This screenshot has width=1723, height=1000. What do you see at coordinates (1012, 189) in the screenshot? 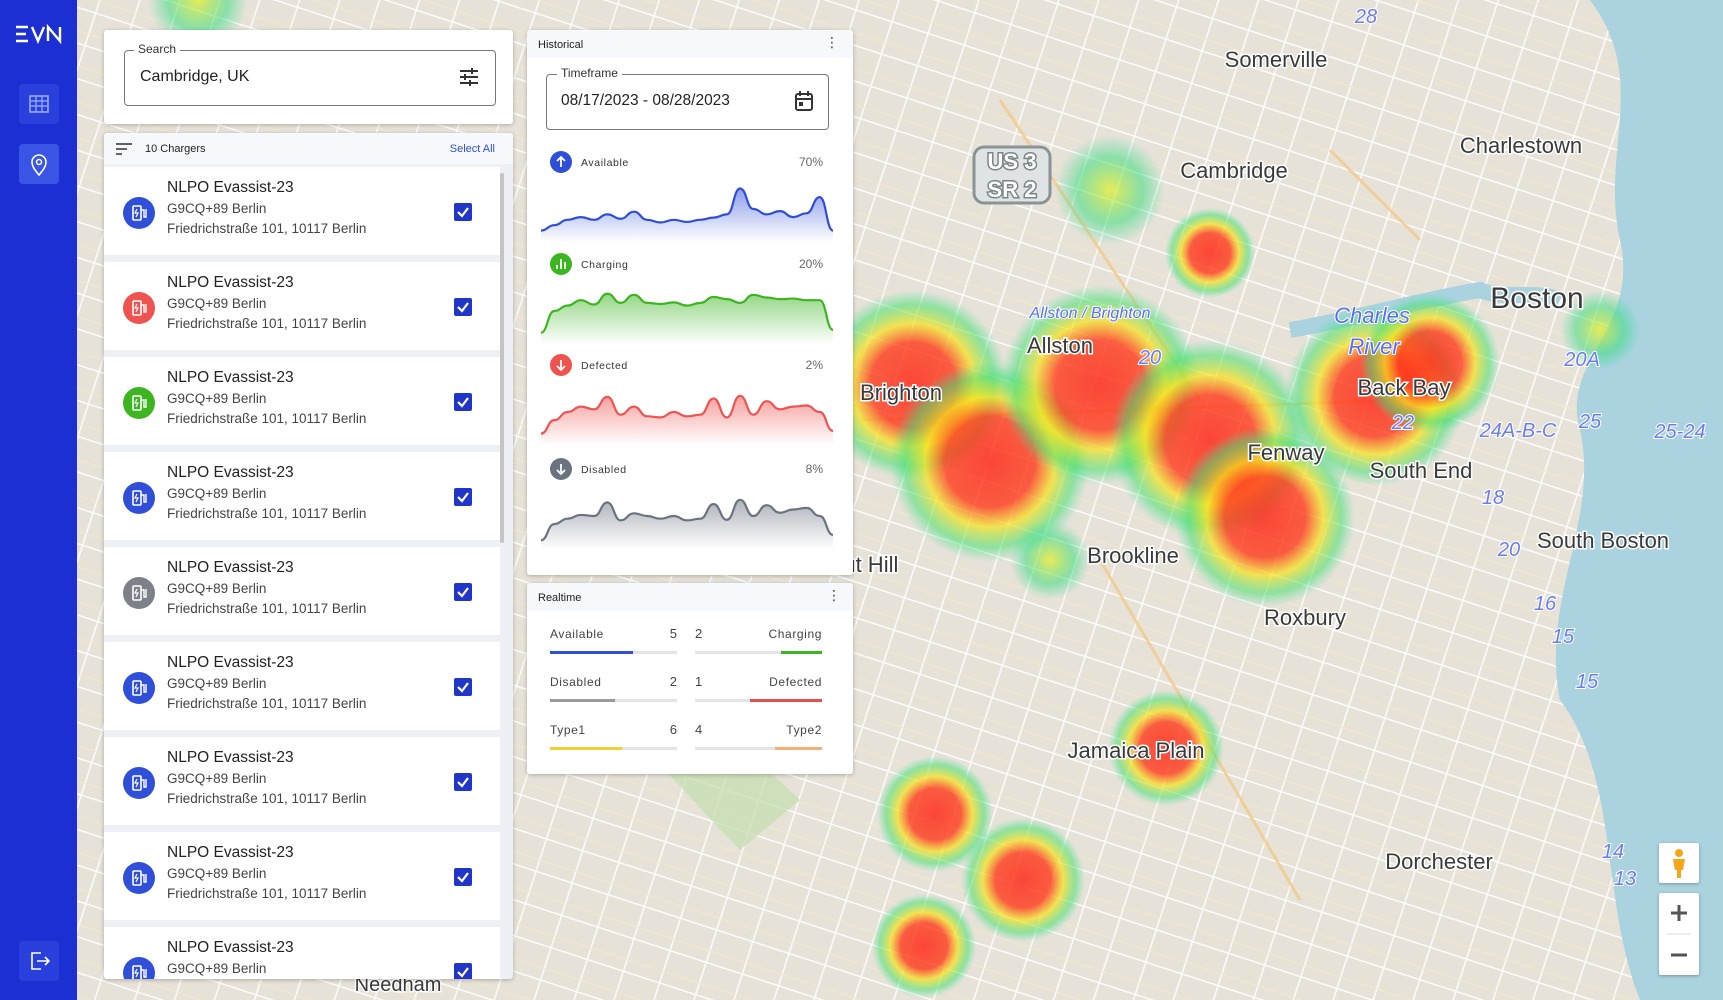
I see `shield-label: SR 2` at bounding box center [1012, 189].